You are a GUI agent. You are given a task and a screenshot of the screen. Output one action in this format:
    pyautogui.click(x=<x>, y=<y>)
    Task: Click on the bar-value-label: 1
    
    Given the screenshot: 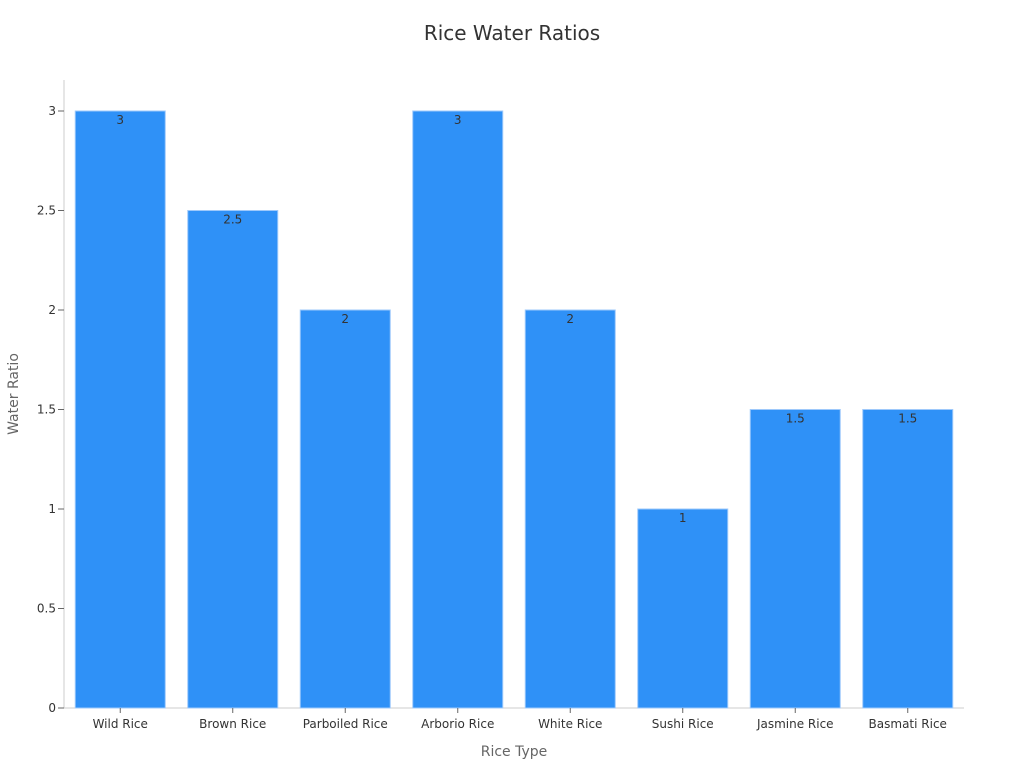 What is the action you would take?
    pyautogui.click(x=683, y=518)
    